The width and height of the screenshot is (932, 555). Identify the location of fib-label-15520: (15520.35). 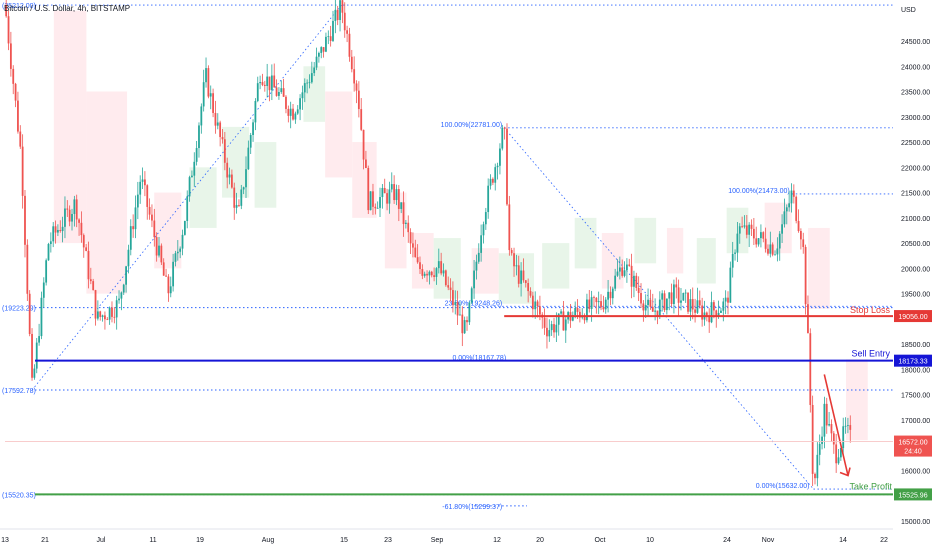
(19, 496).